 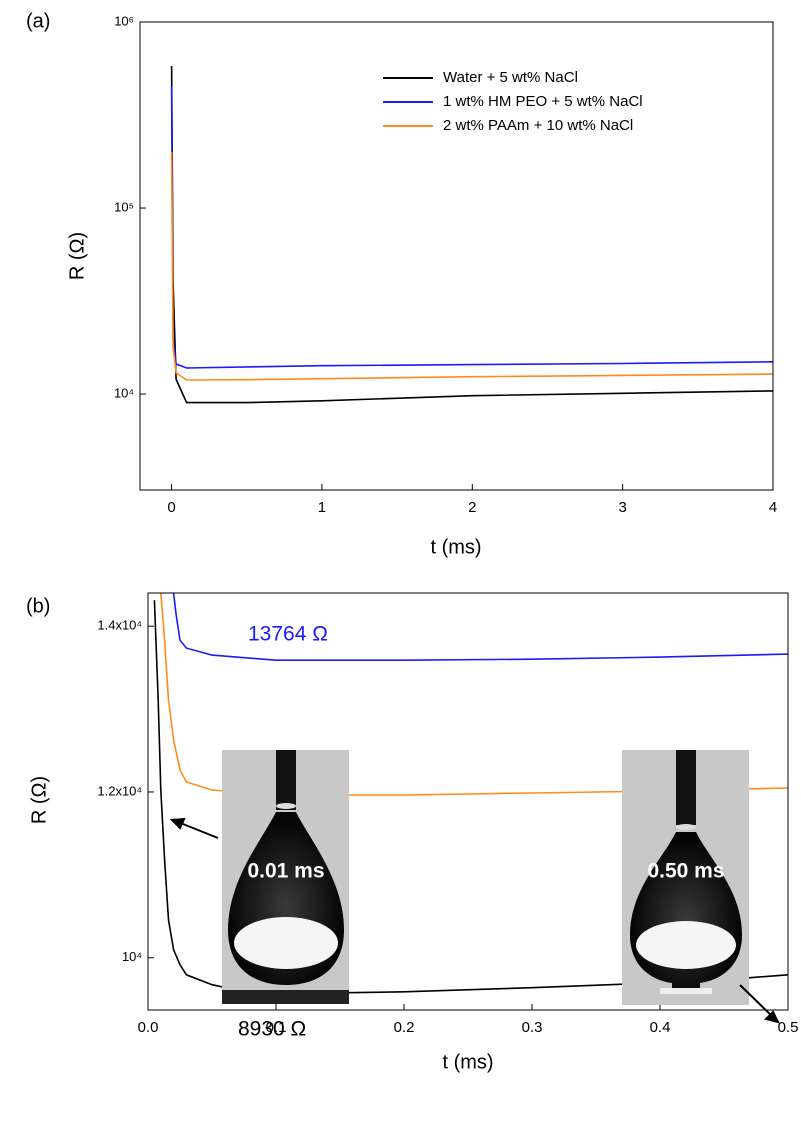 I want to click on legend-label: Water + 5 wt% NaCl, so click(x=510, y=77).